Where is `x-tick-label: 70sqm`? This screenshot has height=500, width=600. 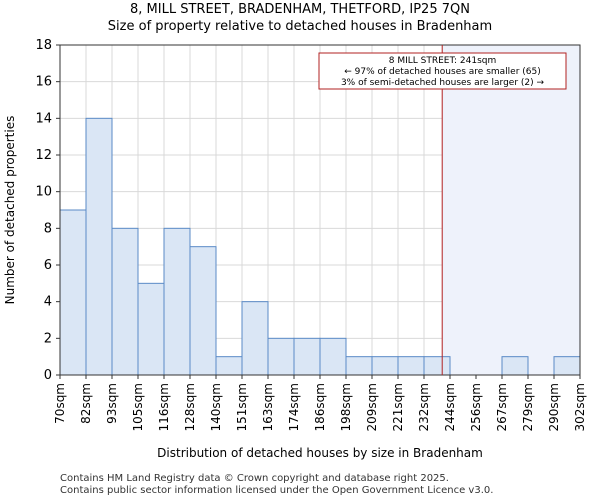
x-tick-label: 70sqm is located at coordinates (60, 403).